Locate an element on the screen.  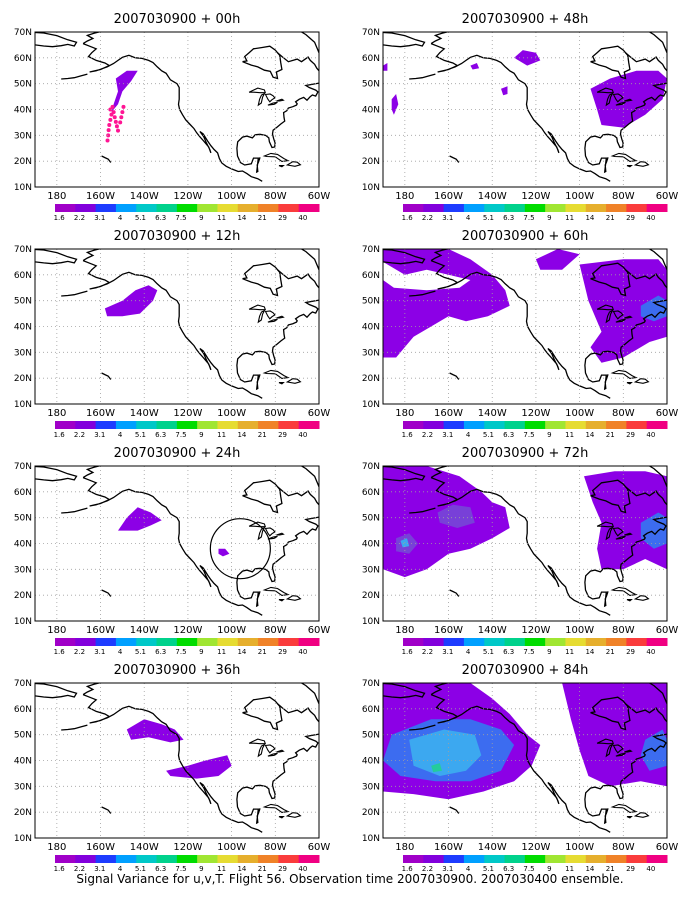
lon-tick-label: 120W is located at coordinates (535, 196).